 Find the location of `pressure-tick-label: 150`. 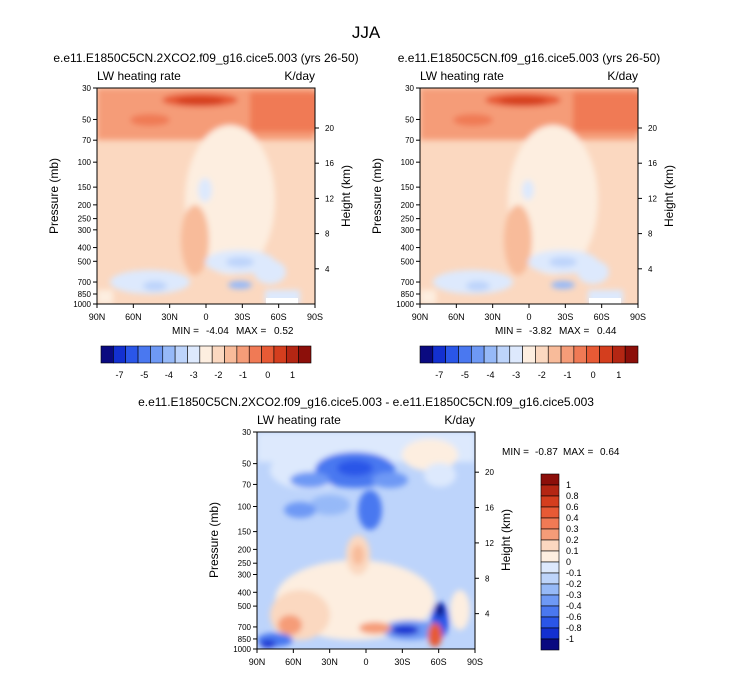

pressure-tick-label: 150 is located at coordinates (408, 187).